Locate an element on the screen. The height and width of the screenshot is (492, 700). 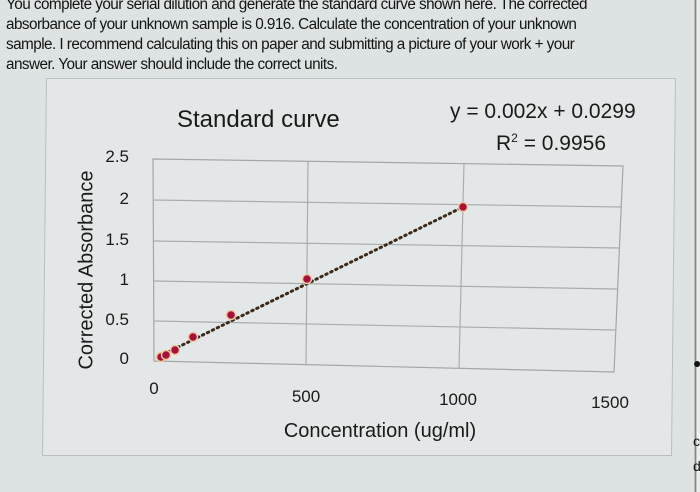
data-points is located at coordinates (312, 282).